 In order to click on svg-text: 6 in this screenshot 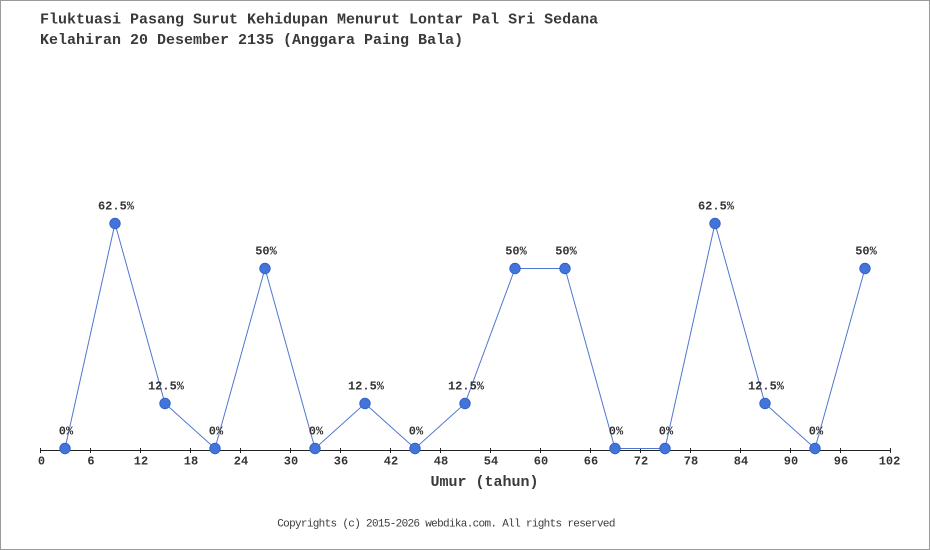, I will do `click(90, 461)`.